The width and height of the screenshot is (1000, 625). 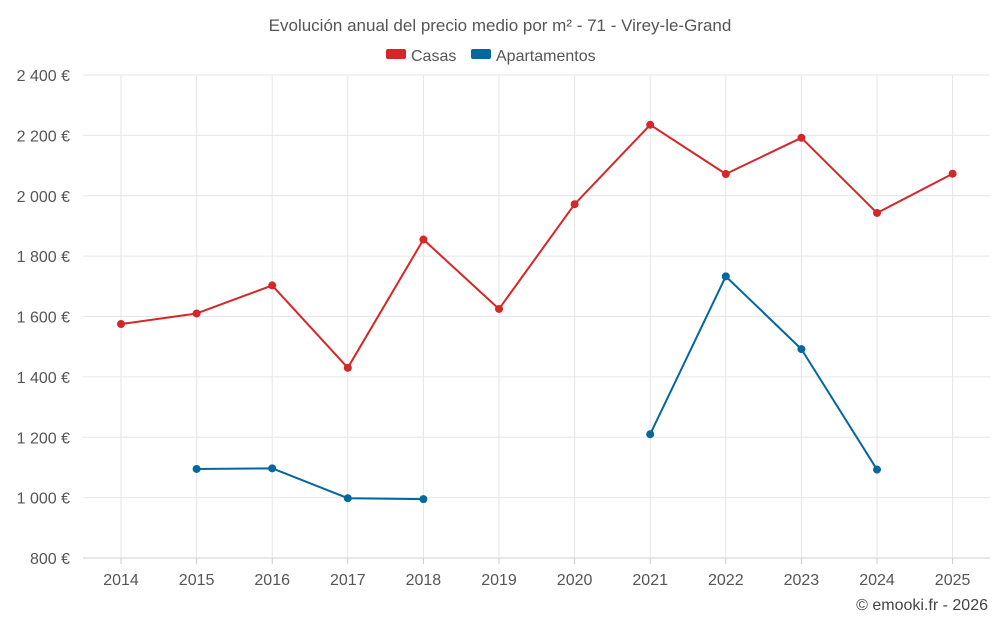 I want to click on x-tick-label: 2025, so click(x=953, y=580).